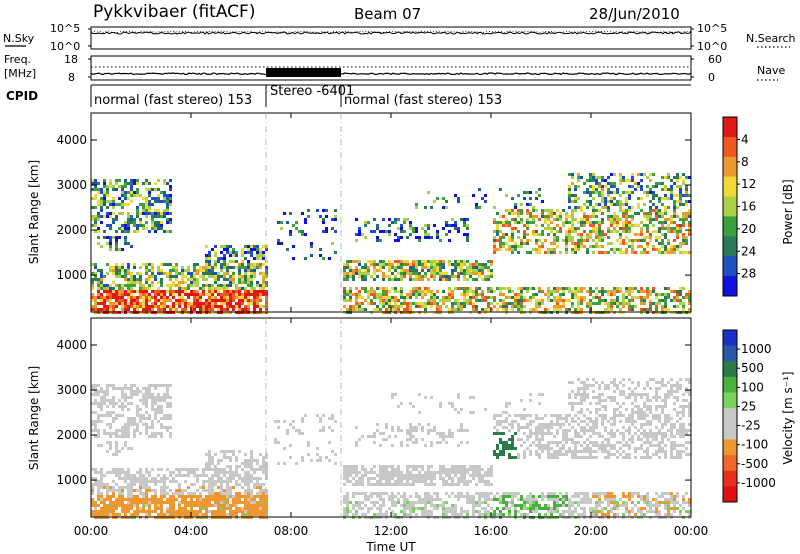 This screenshot has height=554, width=800. I want to click on colorbar-swatch, so click(730, 147).